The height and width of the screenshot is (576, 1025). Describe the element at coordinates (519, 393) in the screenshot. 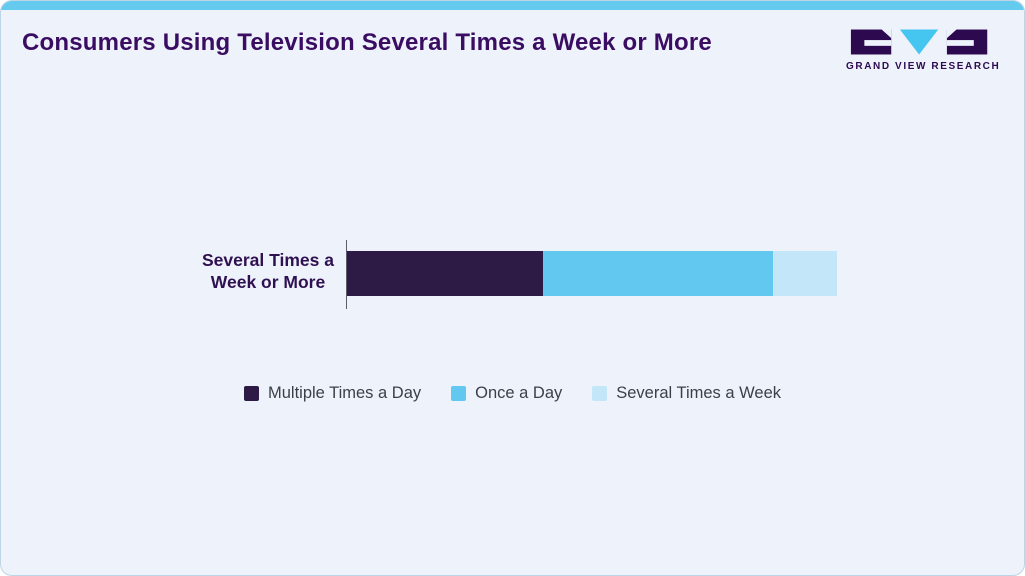

I see `legend-label: Once a Day` at that location.